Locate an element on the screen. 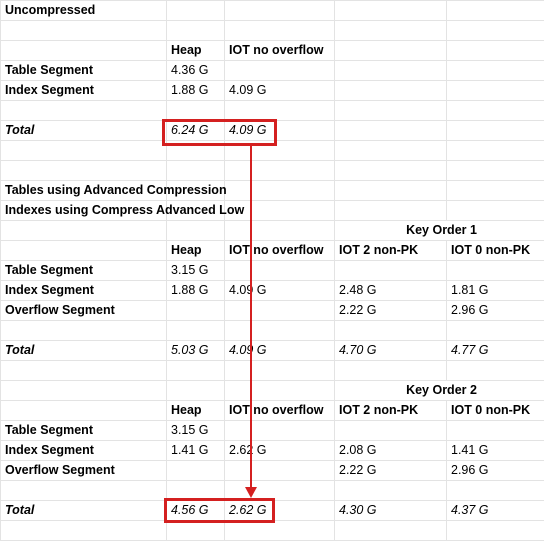  cell-r22-c3 is located at coordinates (280, 431).